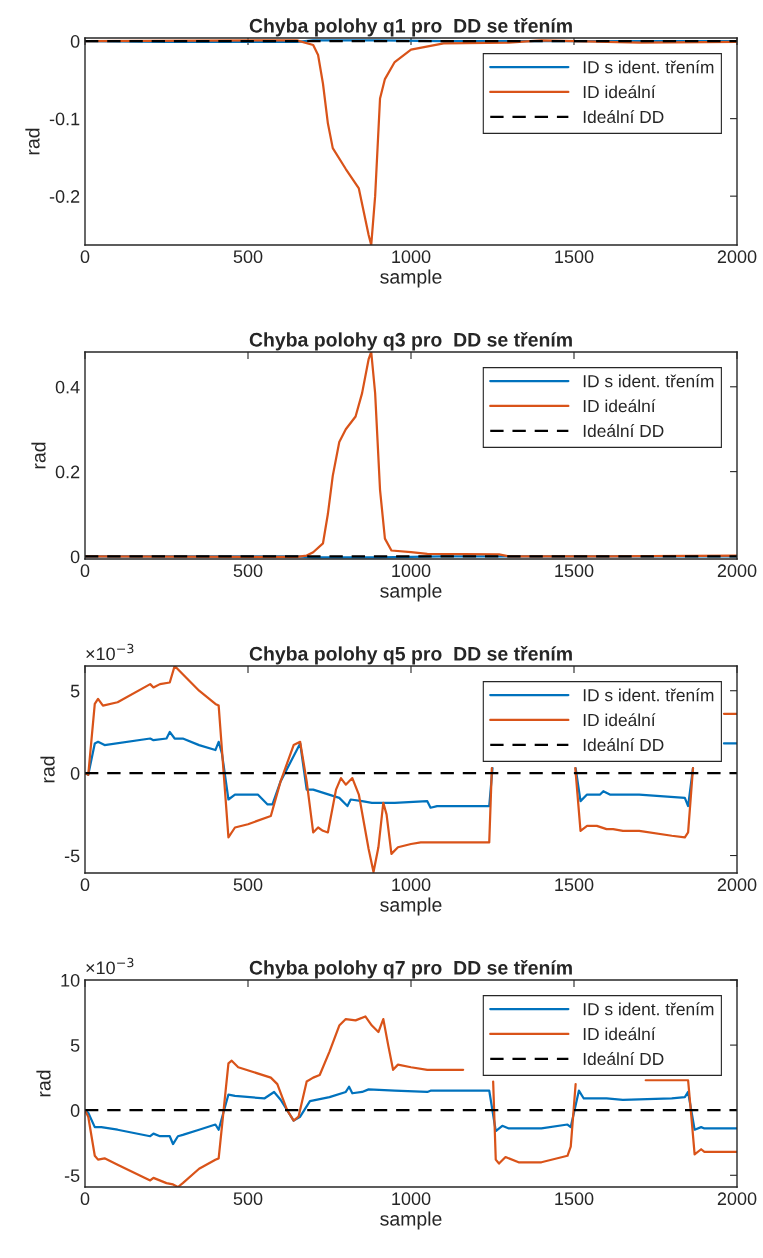  I want to click on y-tick-label: 0.2, so click(67, 472).